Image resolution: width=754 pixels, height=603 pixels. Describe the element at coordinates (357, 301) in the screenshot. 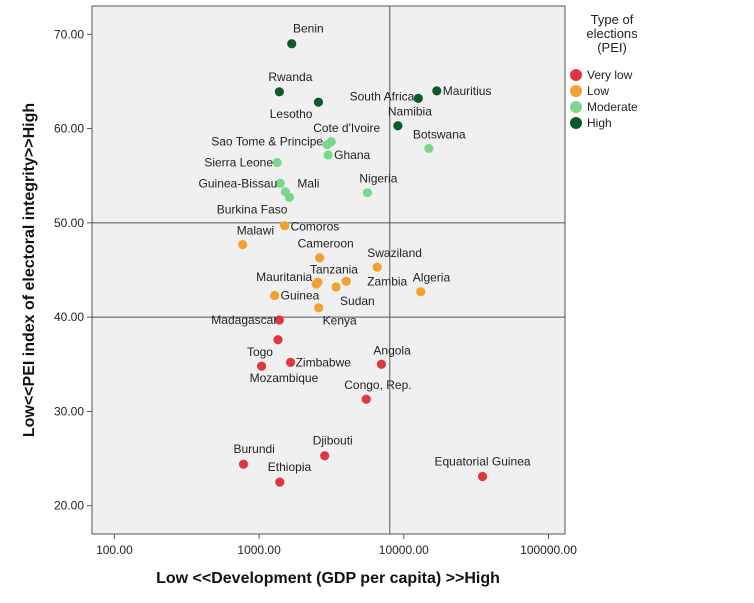

I see `point-label: Sudan` at that location.